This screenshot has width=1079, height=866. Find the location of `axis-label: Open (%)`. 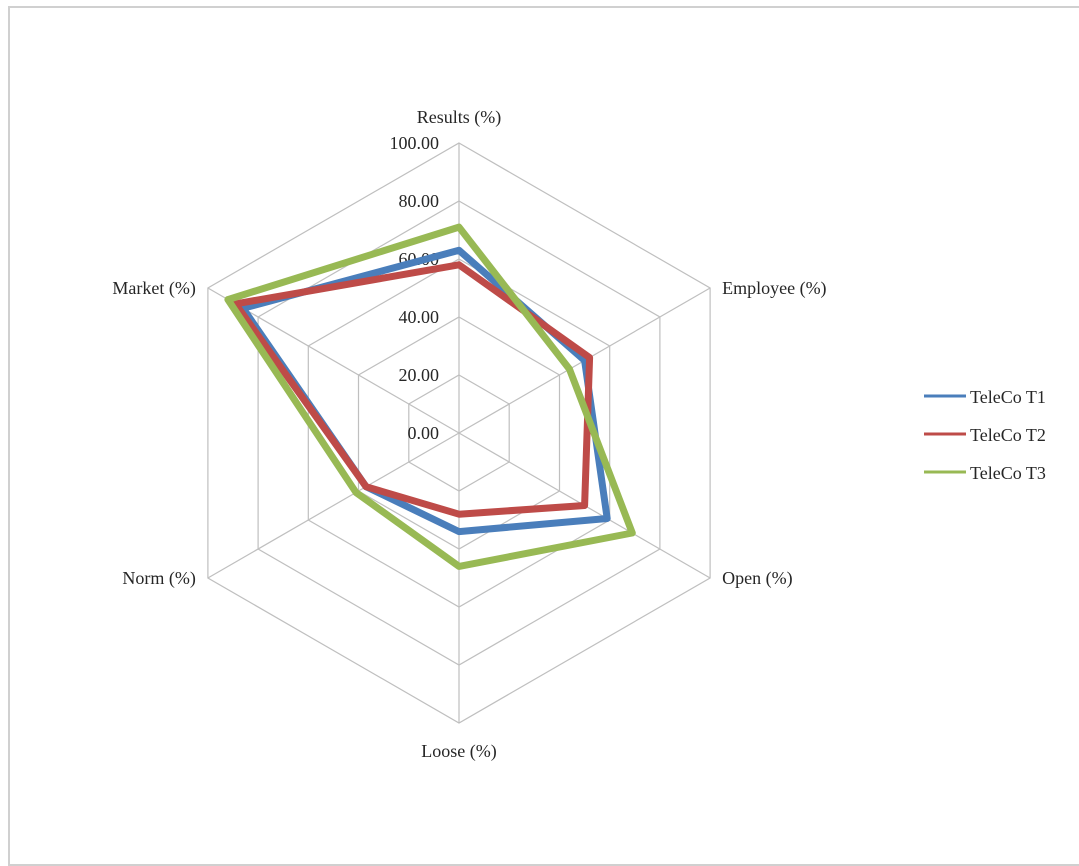

axis-label: Open (%) is located at coordinates (757, 578).